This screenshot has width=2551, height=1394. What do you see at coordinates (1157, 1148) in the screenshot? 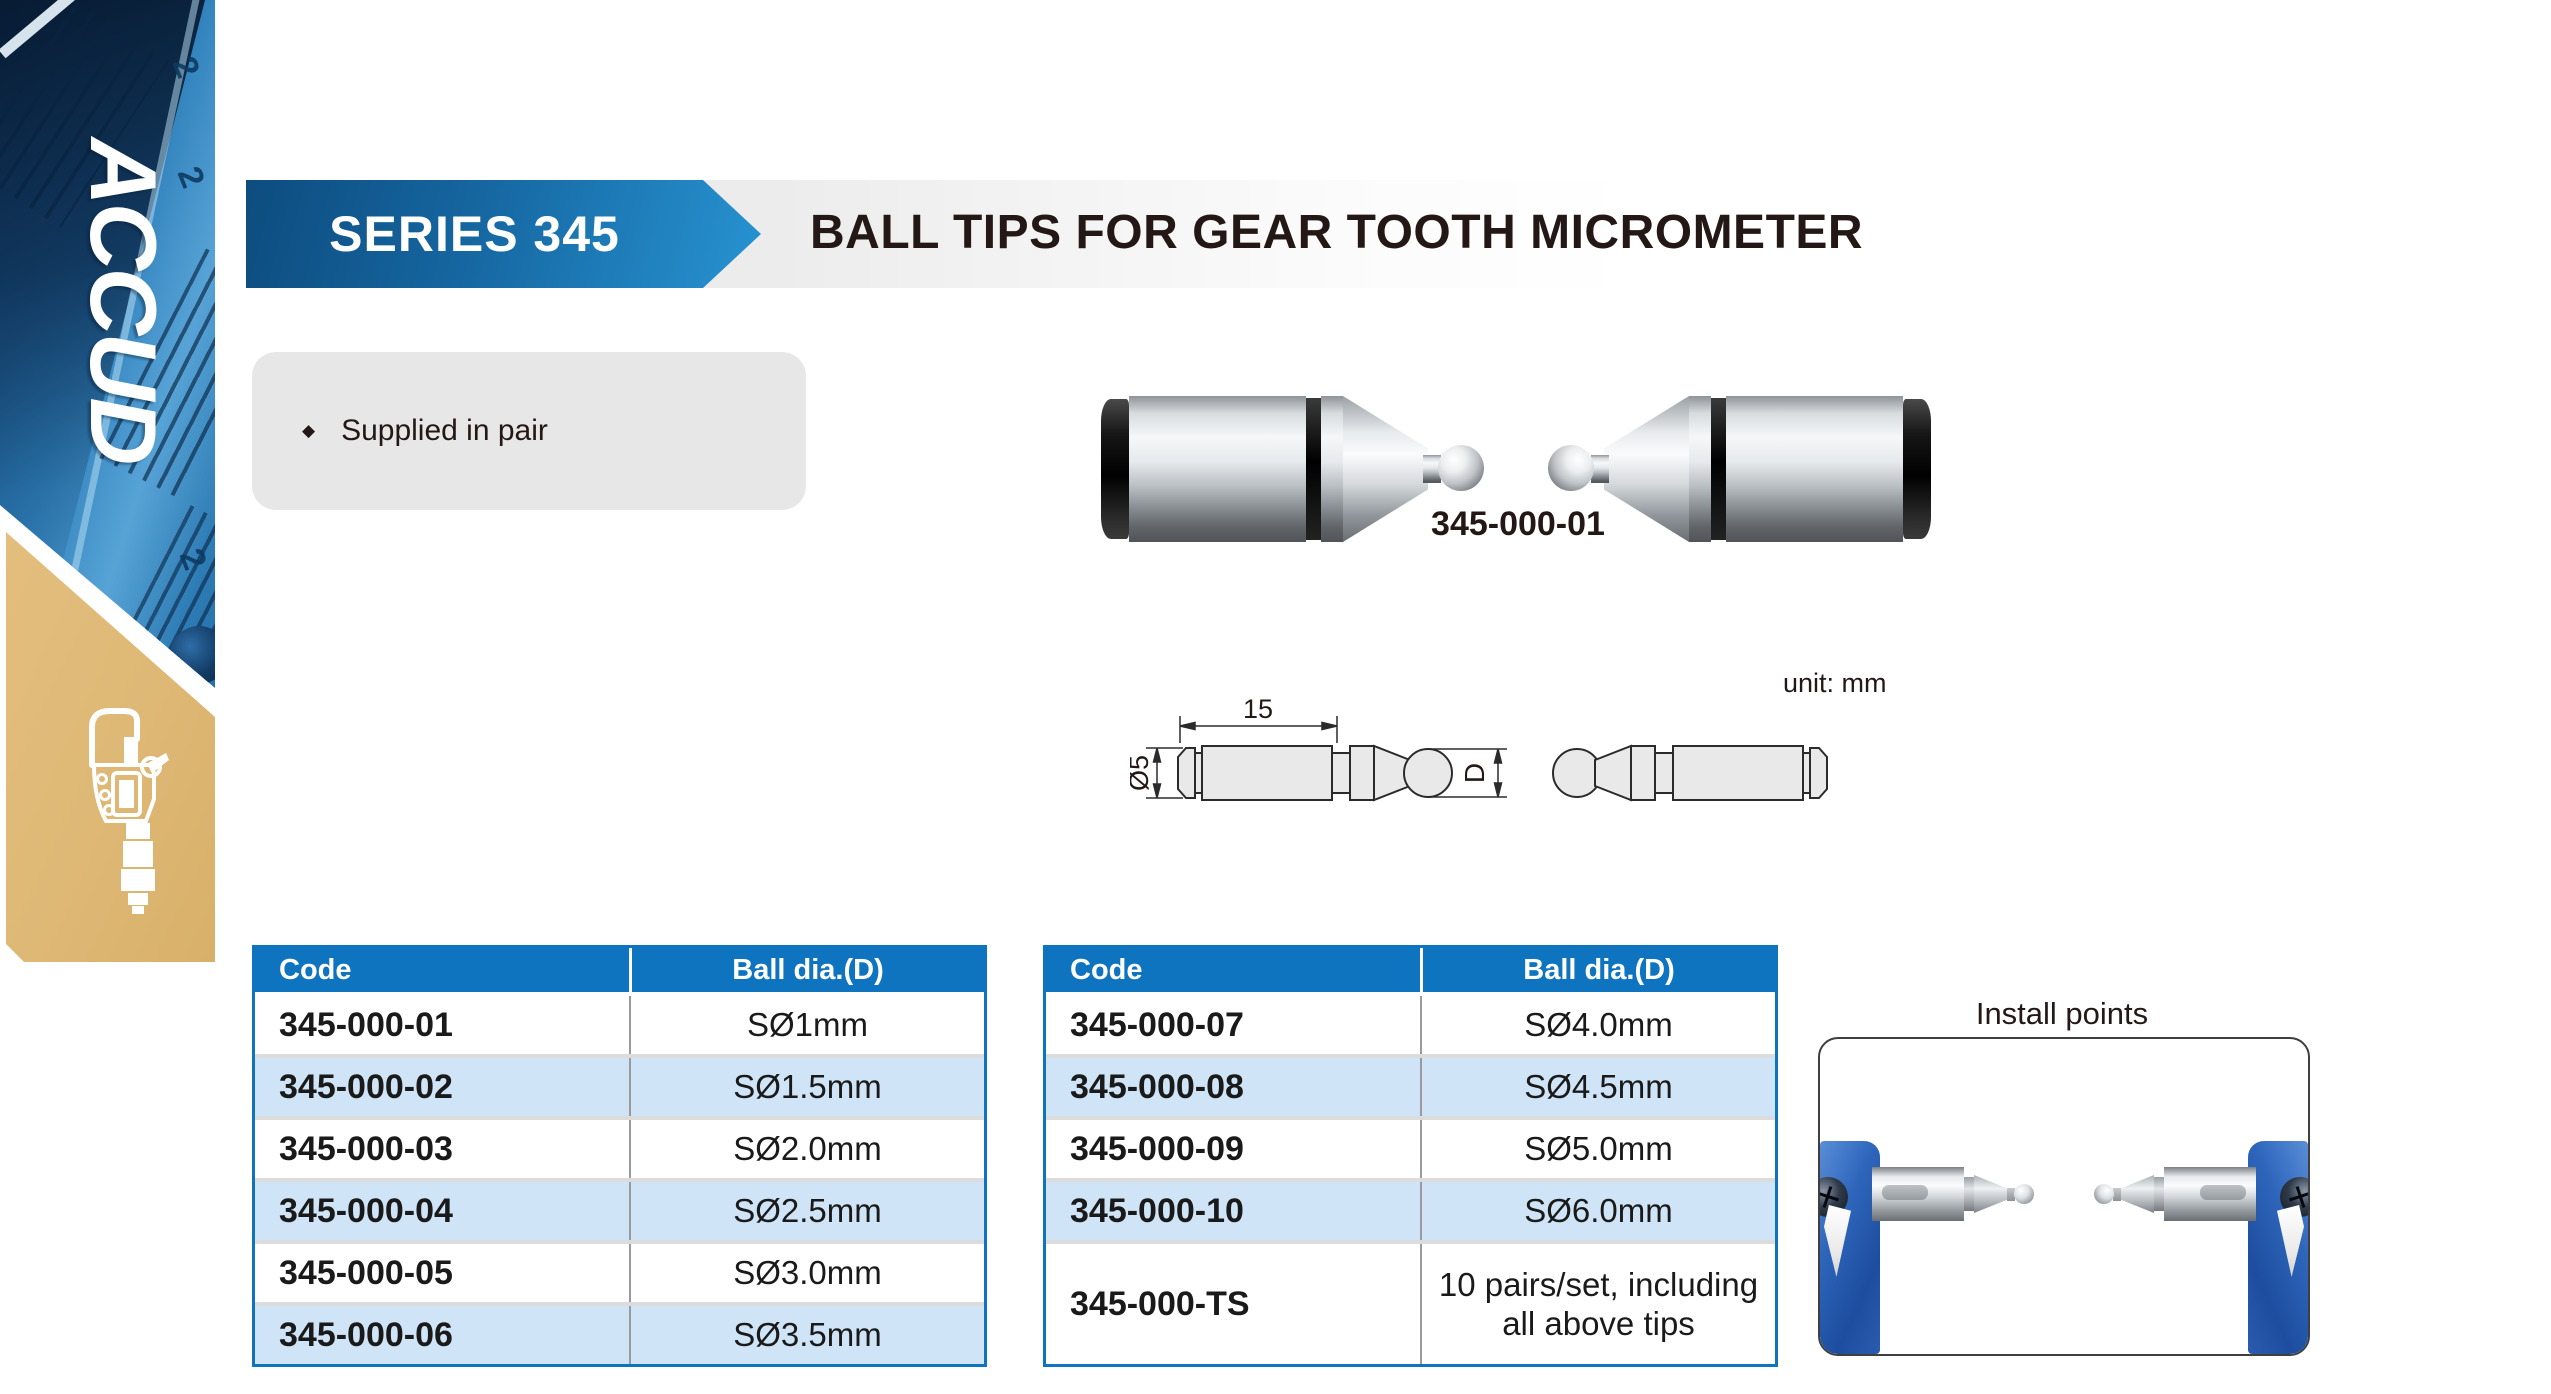
I see `code-cell: 345-000-09` at bounding box center [1157, 1148].